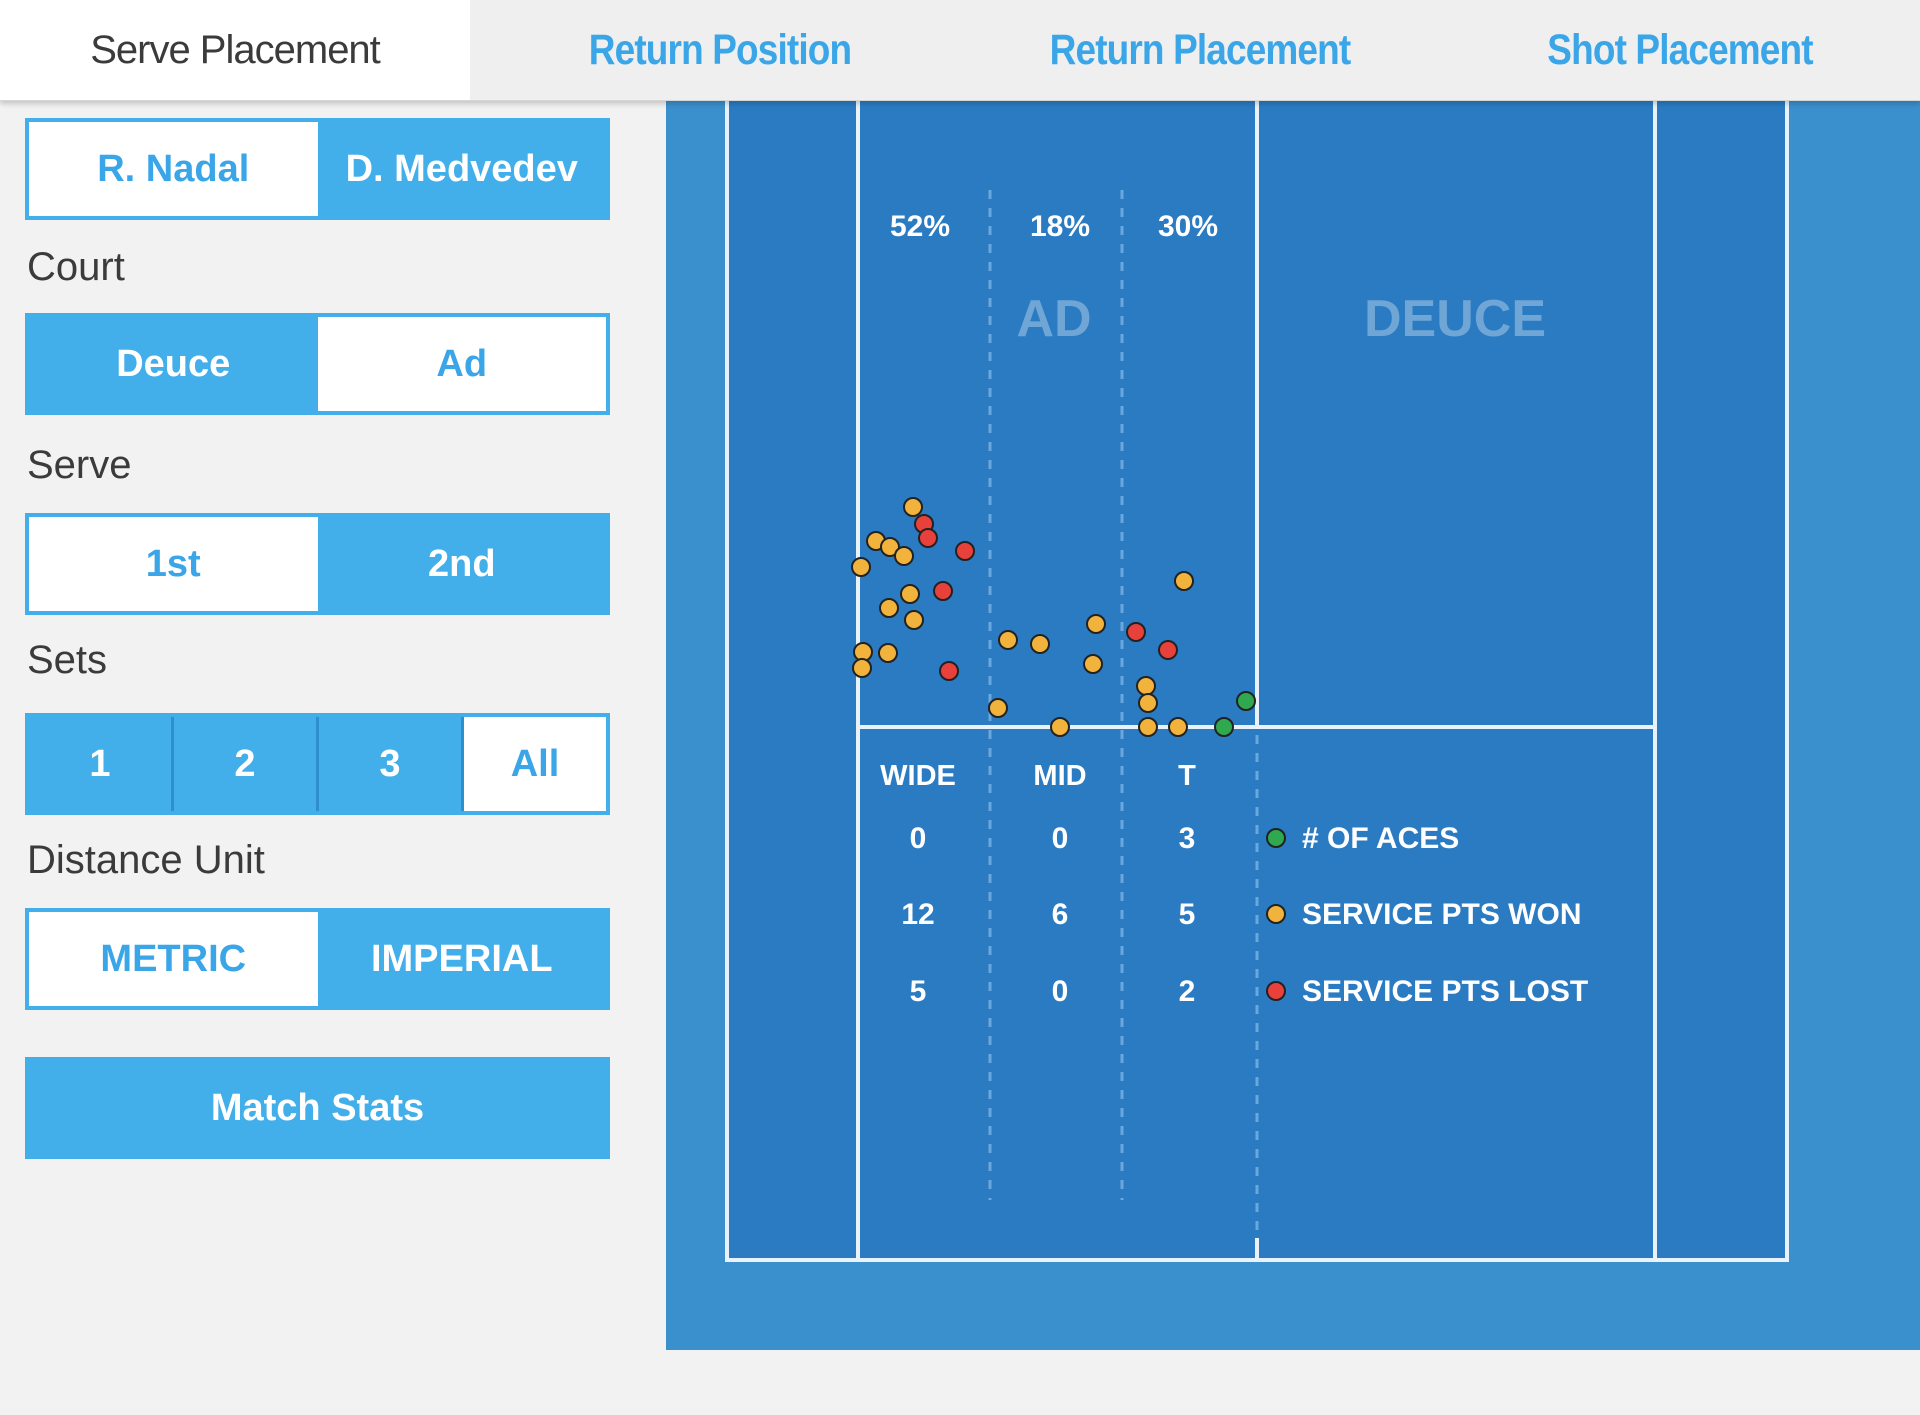  I want to click on tab-return-placement: Return Placement, so click(1200, 49).